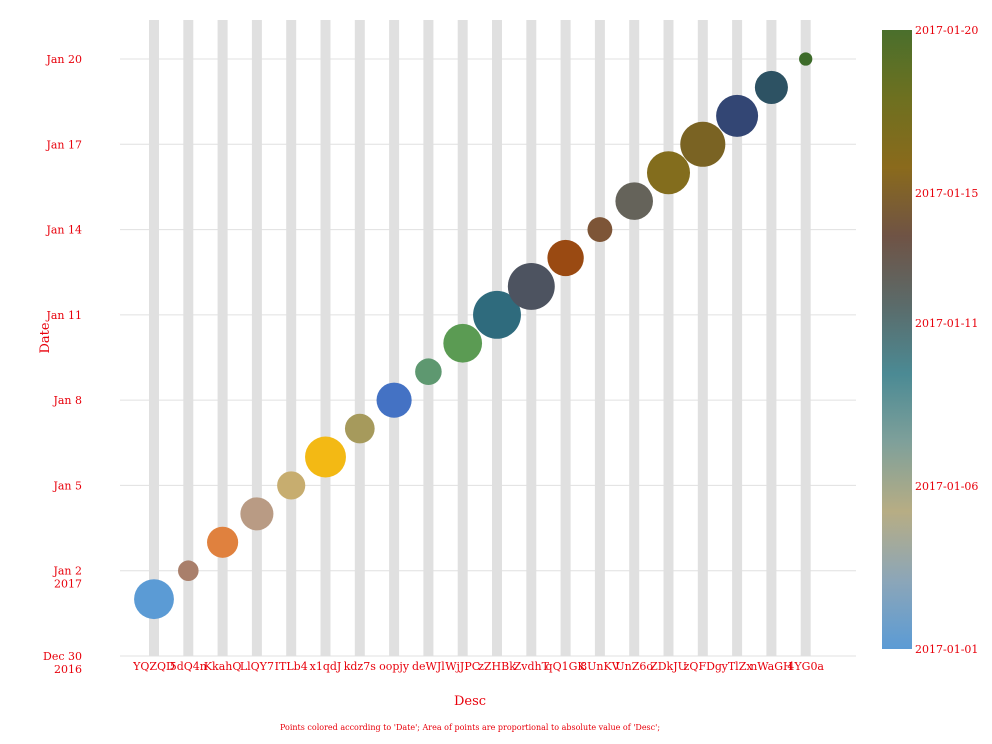 The width and height of the screenshot is (992, 744). What do you see at coordinates (497, 666) in the screenshot?
I see `x-tick-label: zZHBk` at bounding box center [497, 666].